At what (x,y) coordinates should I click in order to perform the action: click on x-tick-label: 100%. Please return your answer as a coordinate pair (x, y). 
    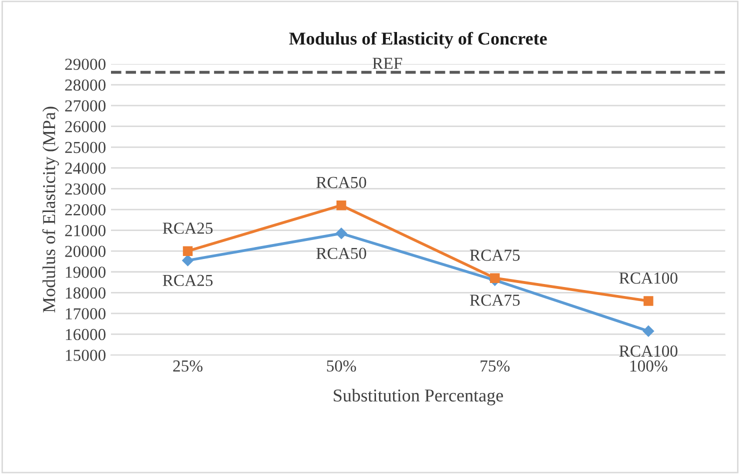
    Looking at the image, I should click on (649, 366).